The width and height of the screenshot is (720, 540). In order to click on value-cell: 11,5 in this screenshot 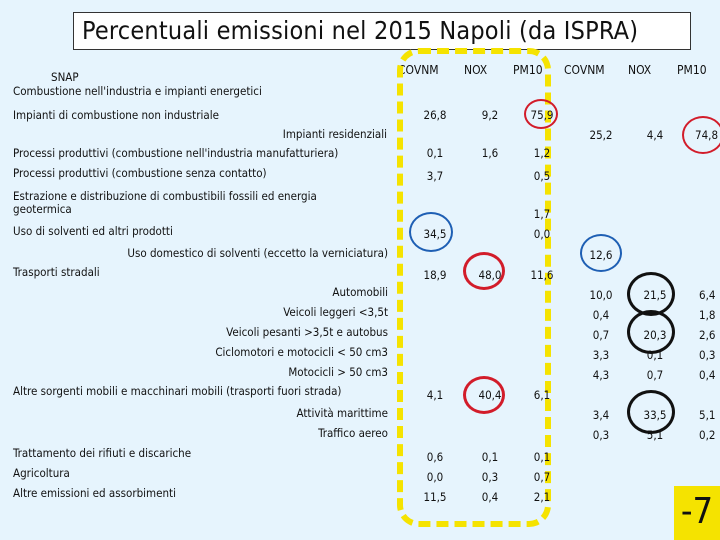, I will do `click(435, 497)`.